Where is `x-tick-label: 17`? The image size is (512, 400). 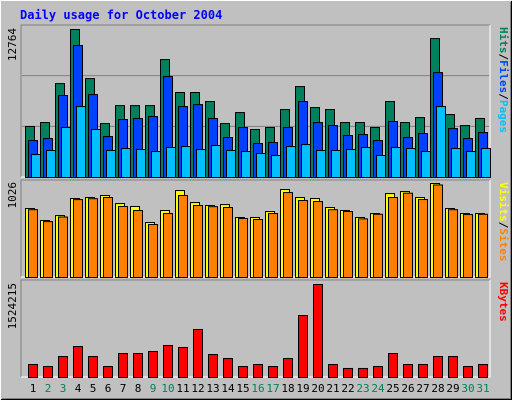 x-tick-label: 17 is located at coordinates (272, 388).